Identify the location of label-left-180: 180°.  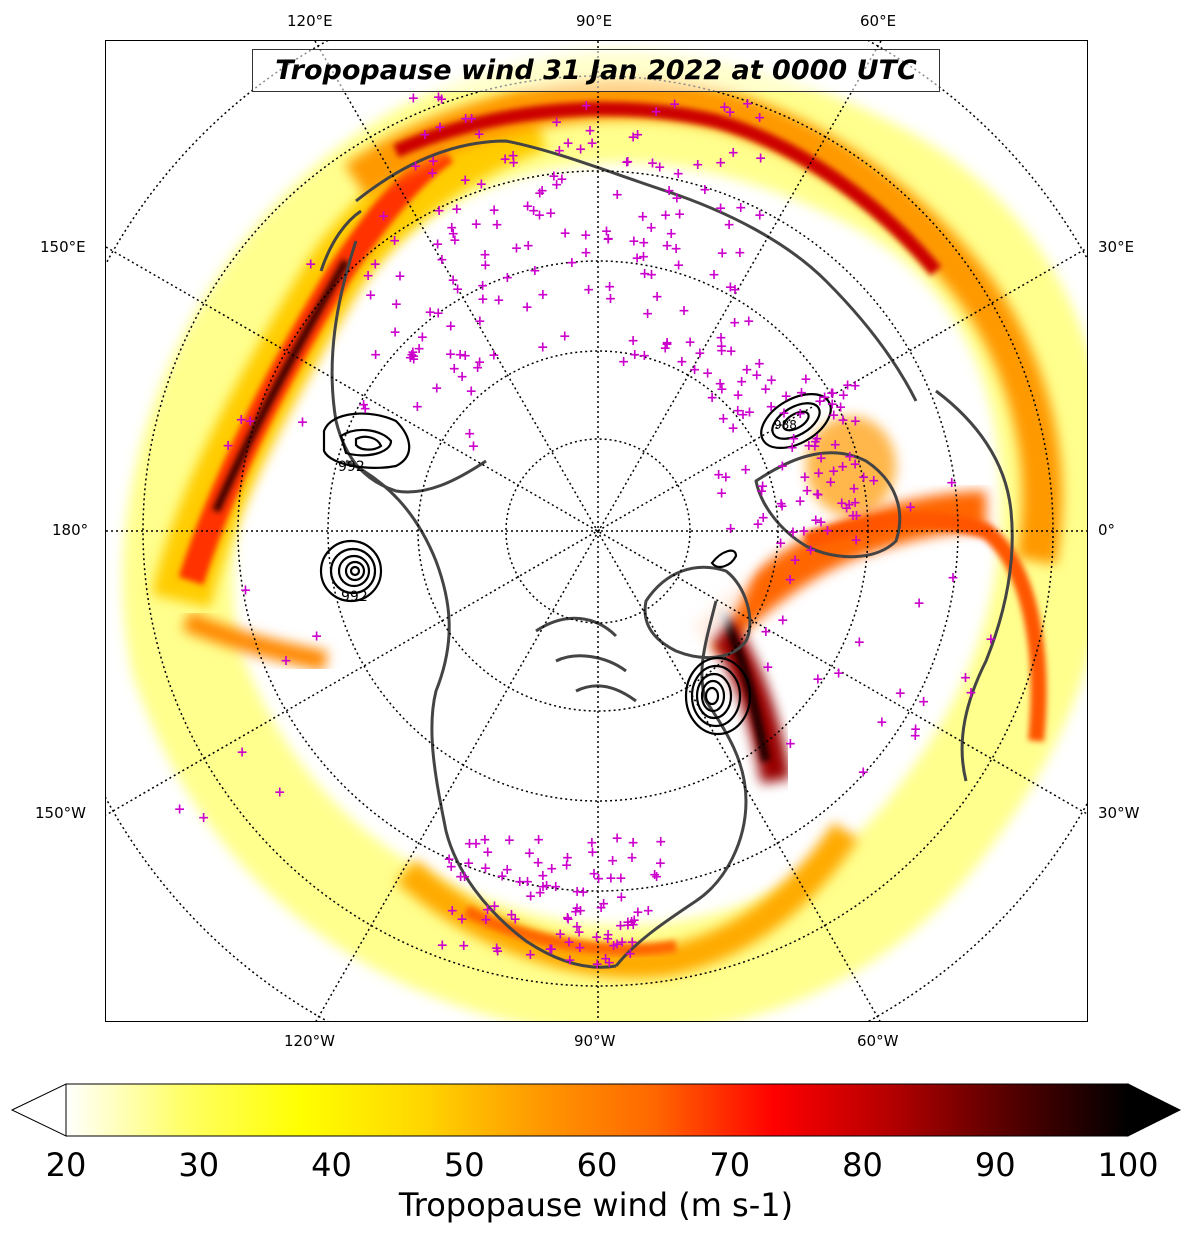
(70, 530).